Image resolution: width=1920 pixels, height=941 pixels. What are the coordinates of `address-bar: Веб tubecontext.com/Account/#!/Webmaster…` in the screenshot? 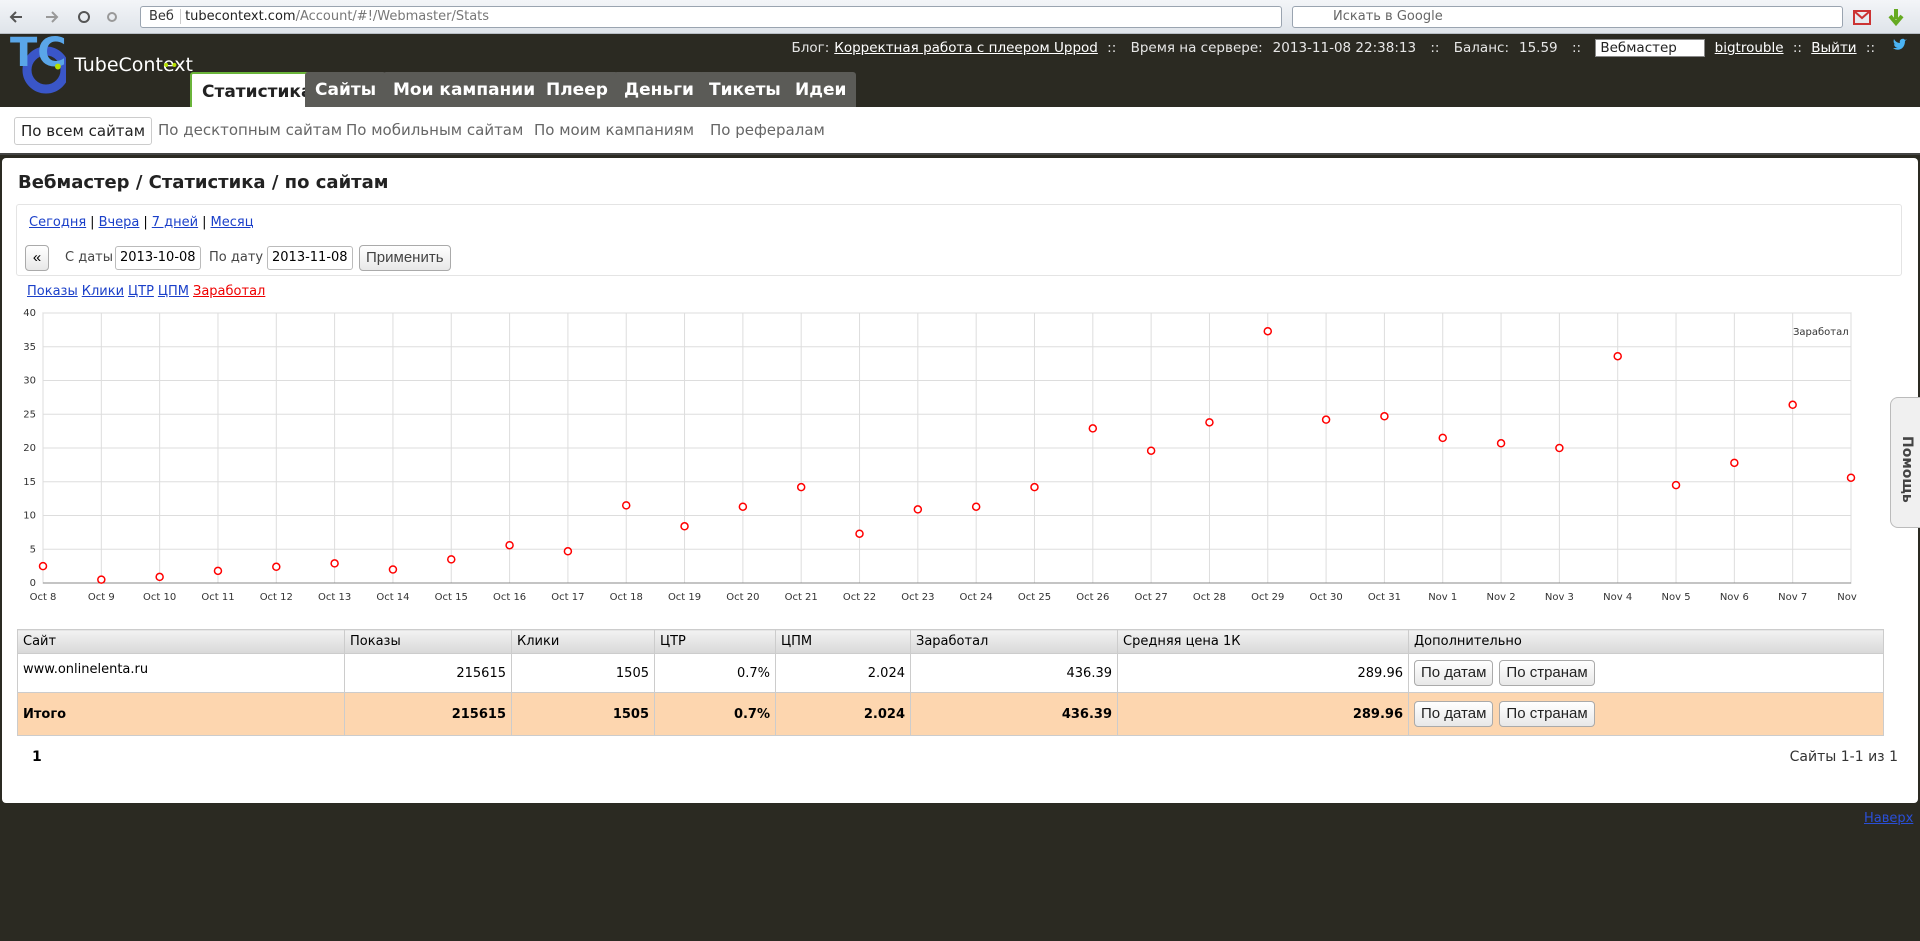 It's located at (711, 17).